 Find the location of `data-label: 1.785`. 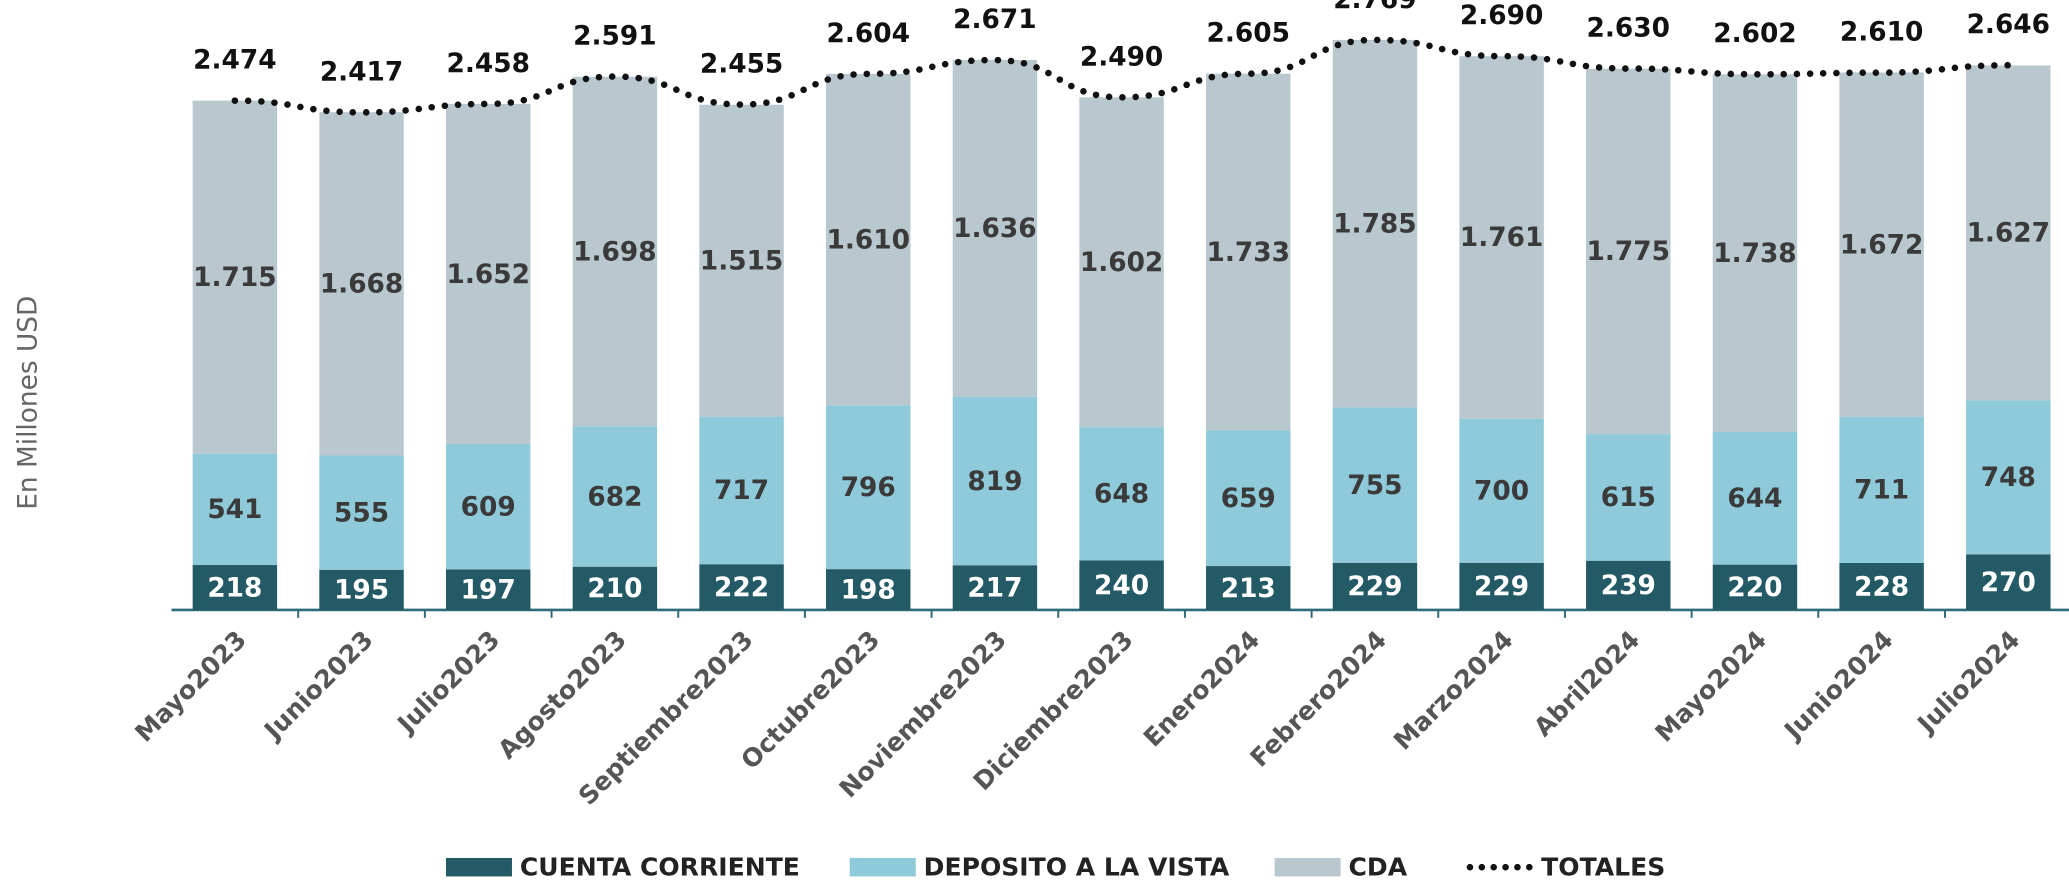

data-label: 1.785 is located at coordinates (1374, 224).